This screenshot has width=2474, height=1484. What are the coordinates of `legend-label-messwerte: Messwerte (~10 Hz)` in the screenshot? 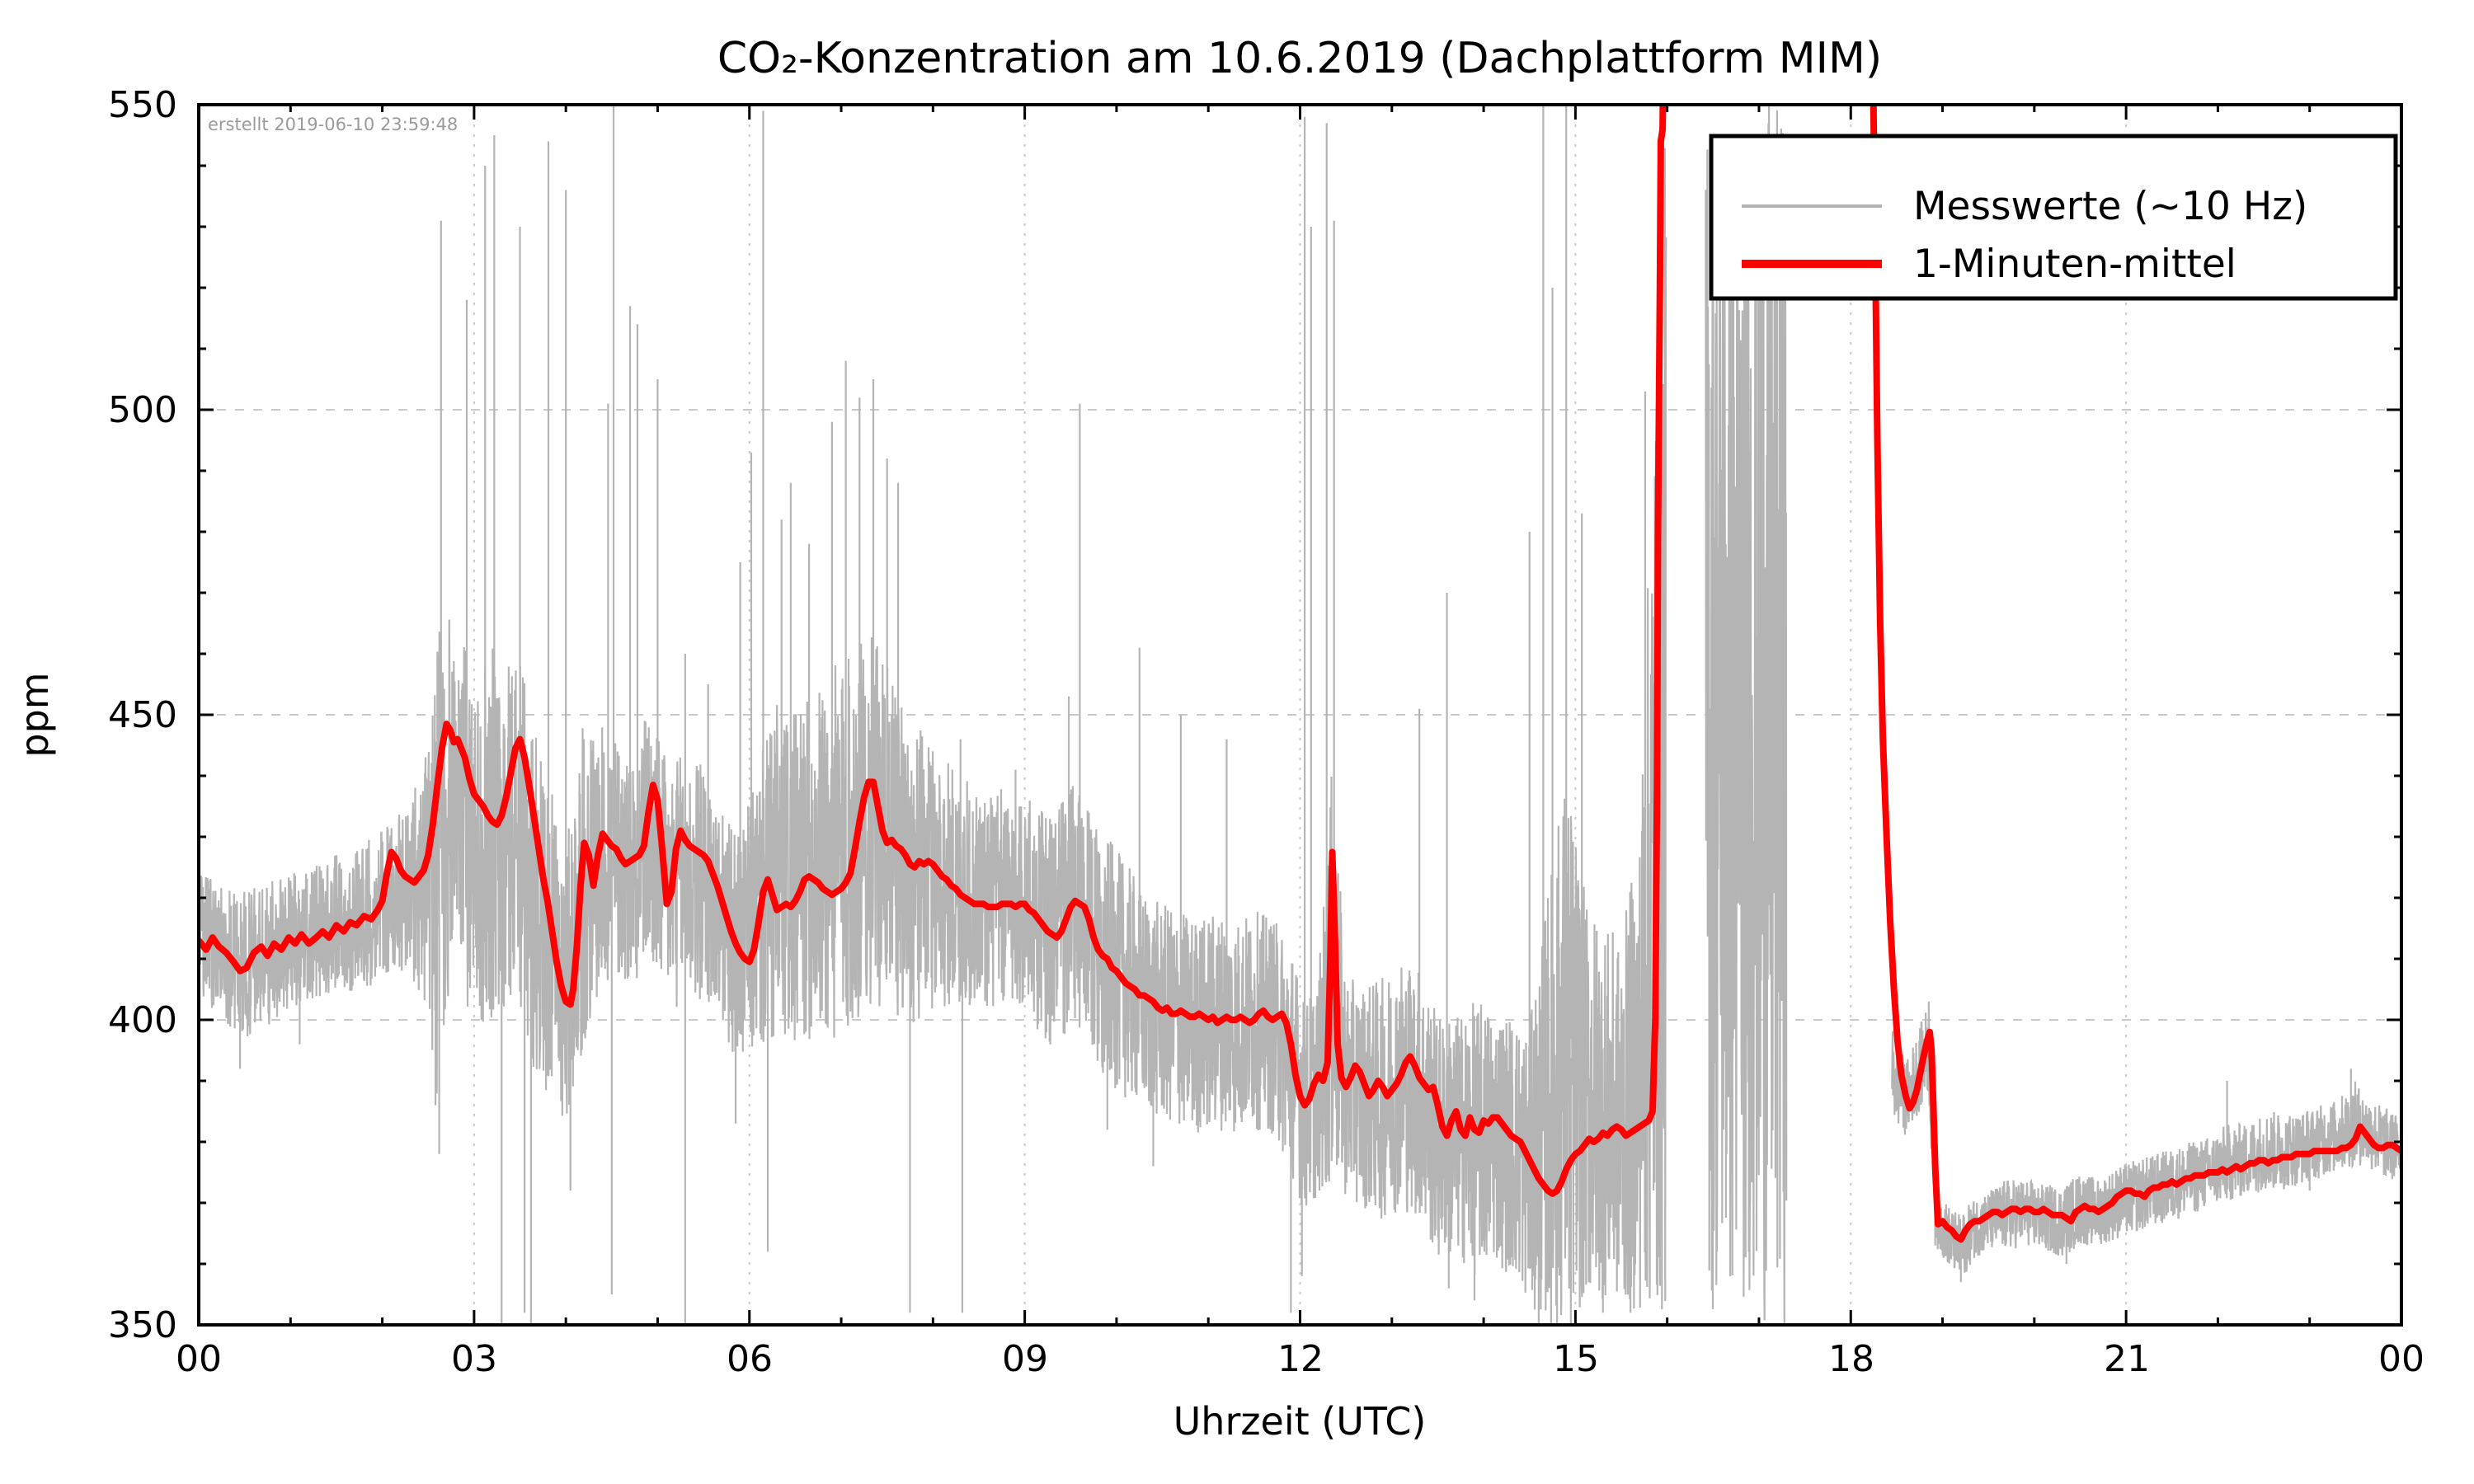 It's located at (2110, 206).